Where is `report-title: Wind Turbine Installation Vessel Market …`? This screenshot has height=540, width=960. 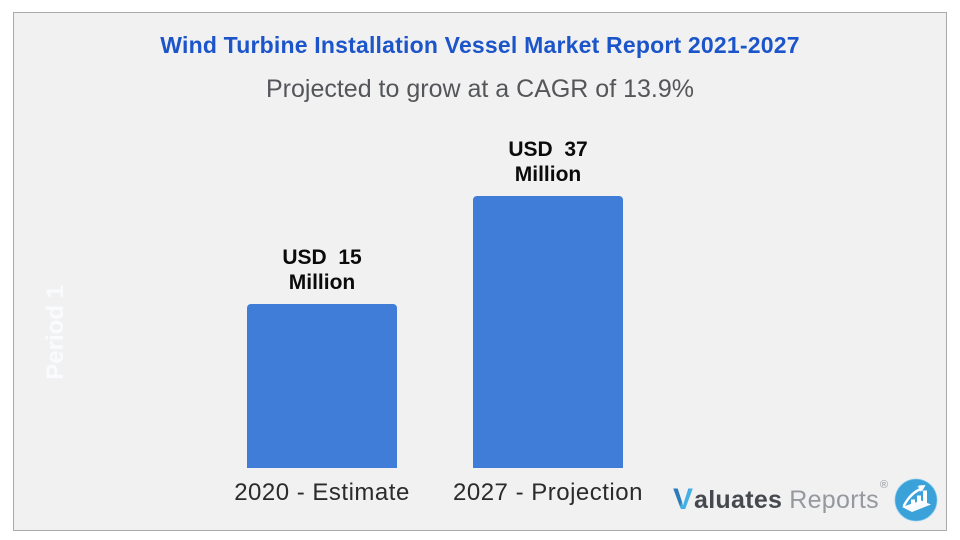
report-title: Wind Turbine Installation Vessel Market … is located at coordinates (480, 45).